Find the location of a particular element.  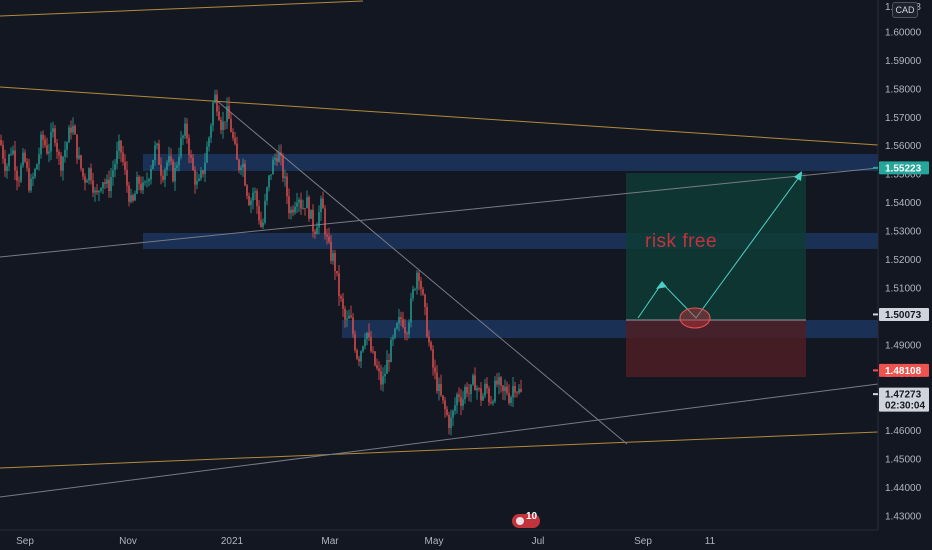

time-tick-label: Jul is located at coordinates (538, 541).